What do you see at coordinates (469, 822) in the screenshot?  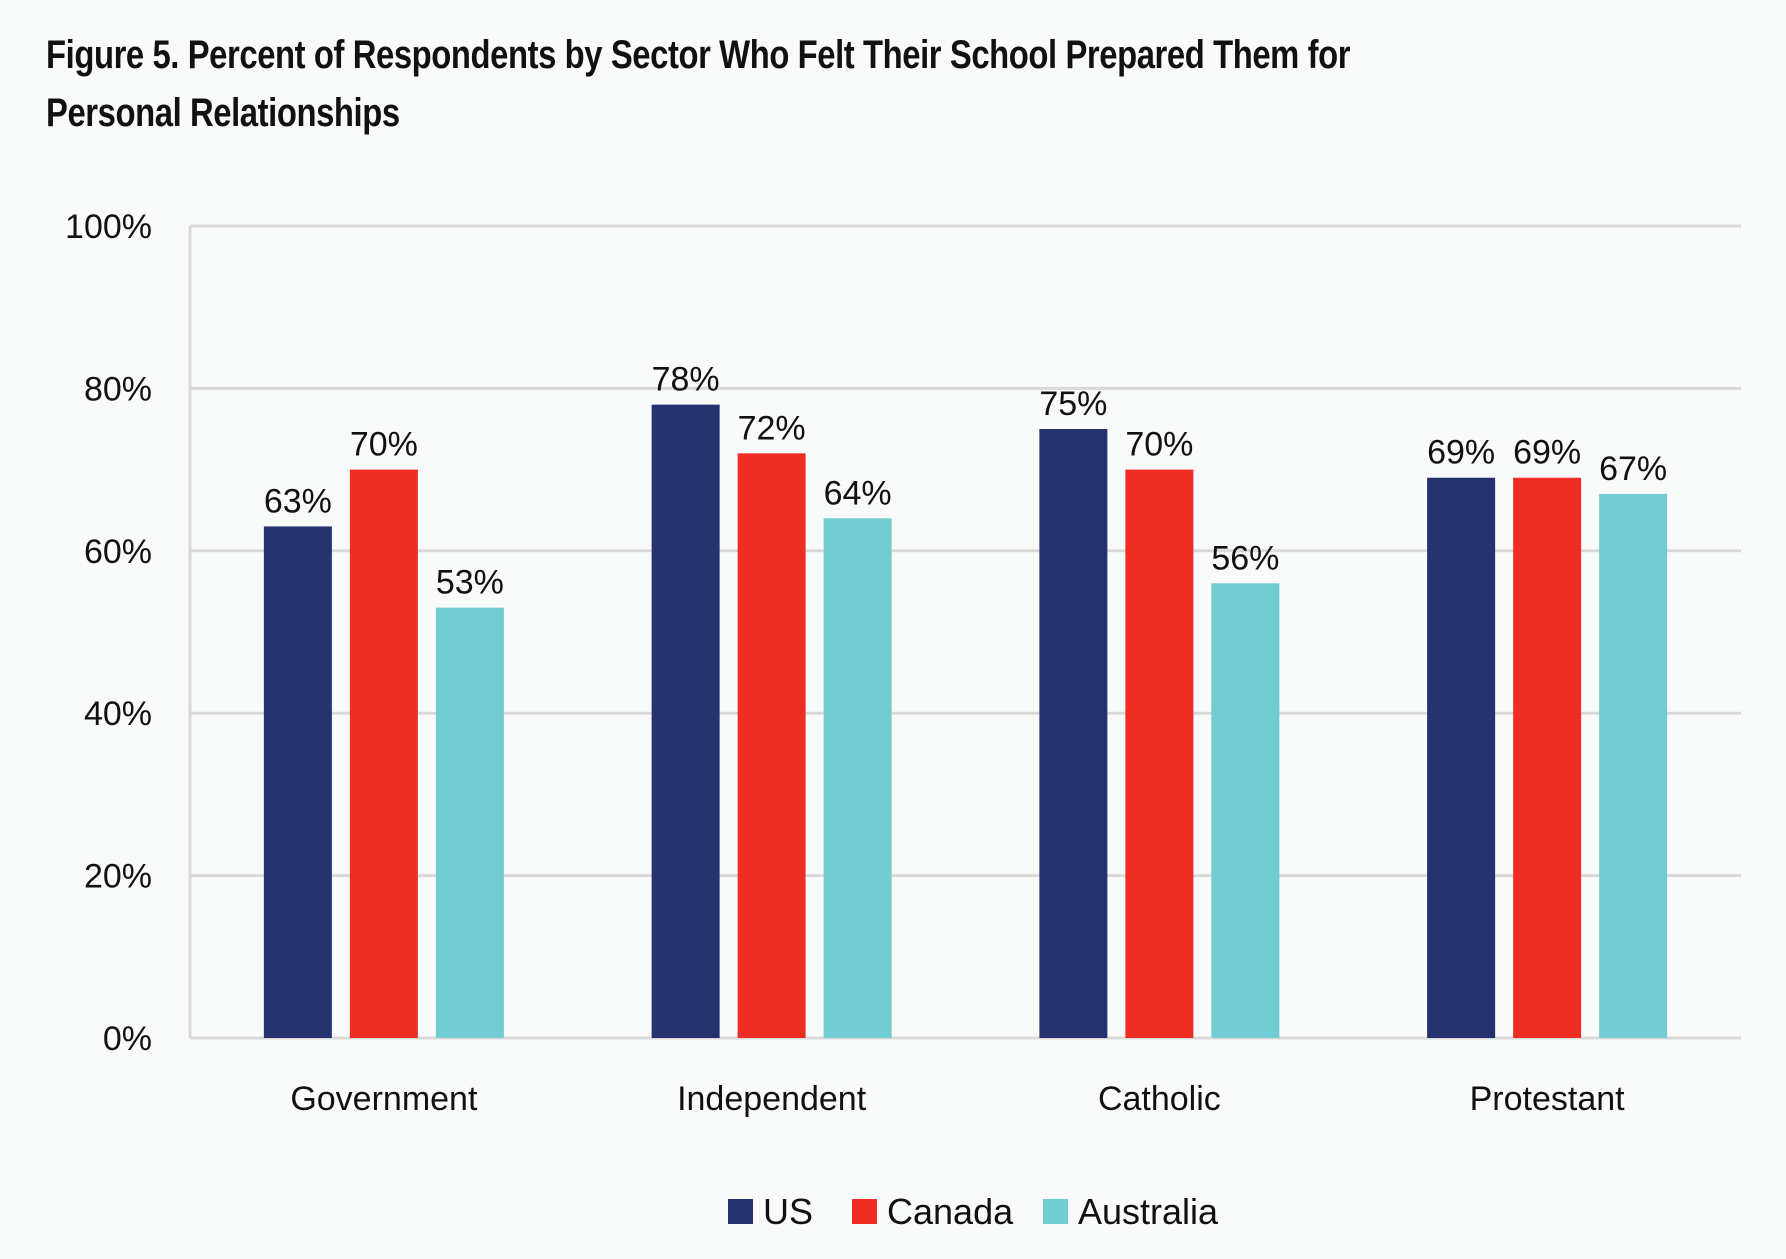 I see `bar-australia-government` at bounding box center [469, 822].